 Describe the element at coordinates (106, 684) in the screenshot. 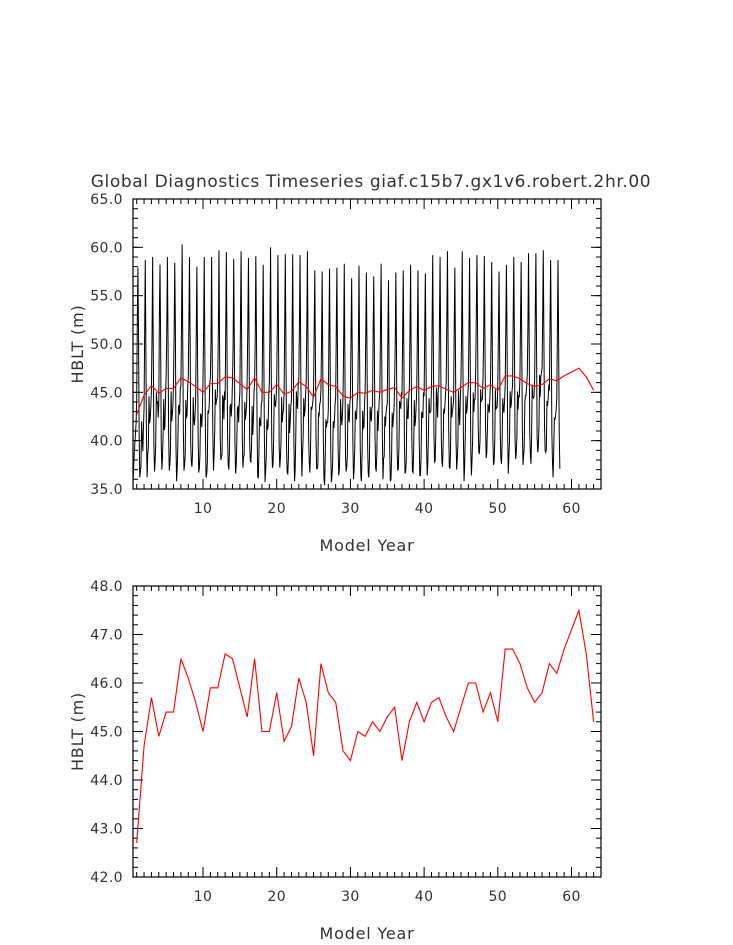

I see `y-tick-label: 46.0` at that location.